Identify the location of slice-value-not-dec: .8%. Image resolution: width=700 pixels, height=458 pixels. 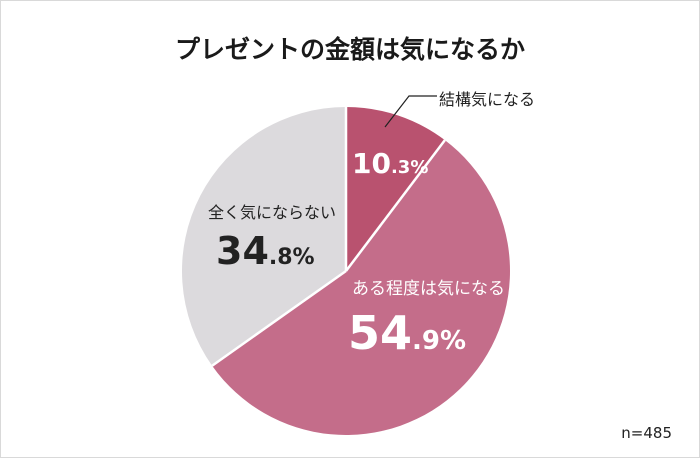
(291, 257).